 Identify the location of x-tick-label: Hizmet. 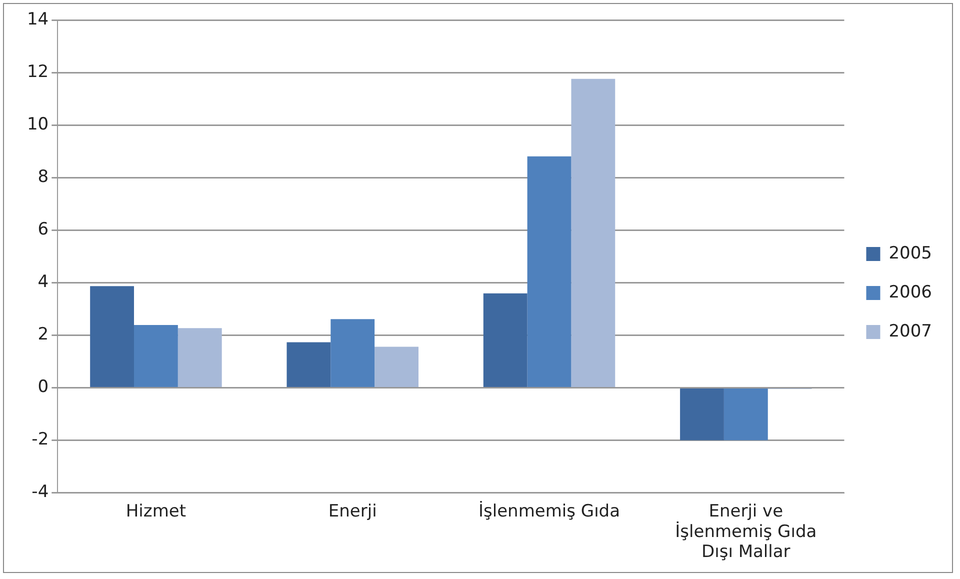
(156, 511).